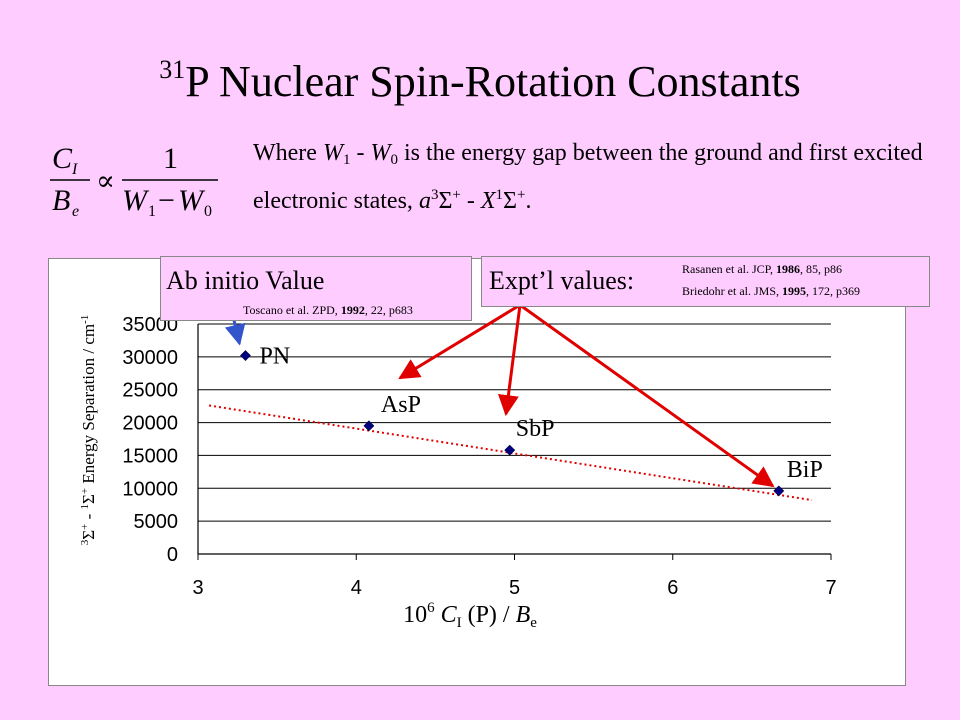  Describe the element at coordinates (833, 291) in the screenshot. I see `expt-ref2-tail: , 172, p369` at that location.